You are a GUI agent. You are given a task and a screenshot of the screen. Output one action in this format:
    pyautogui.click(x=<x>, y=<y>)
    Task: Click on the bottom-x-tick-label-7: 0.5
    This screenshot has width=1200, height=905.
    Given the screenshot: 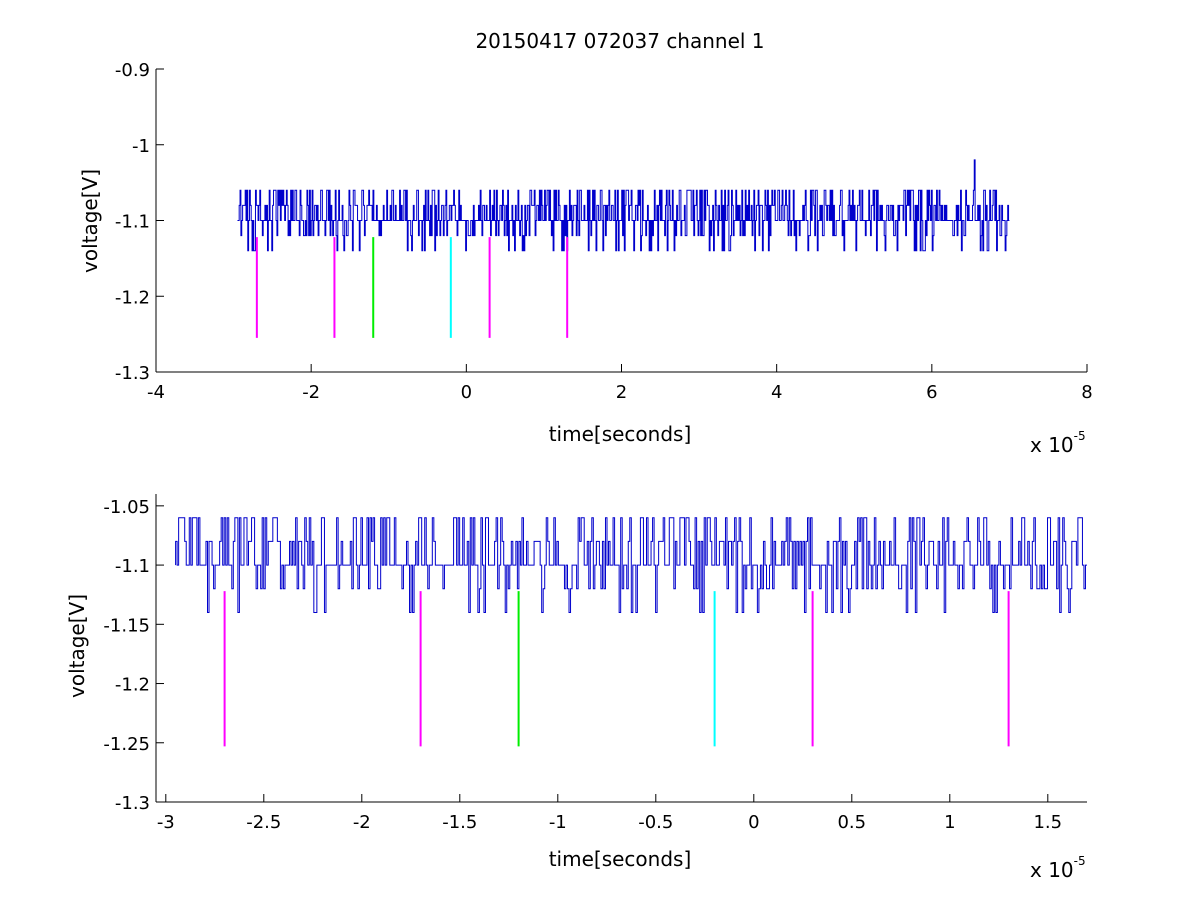 What is the action you would take?
    pyautogui.click(x=851, y=822)
    